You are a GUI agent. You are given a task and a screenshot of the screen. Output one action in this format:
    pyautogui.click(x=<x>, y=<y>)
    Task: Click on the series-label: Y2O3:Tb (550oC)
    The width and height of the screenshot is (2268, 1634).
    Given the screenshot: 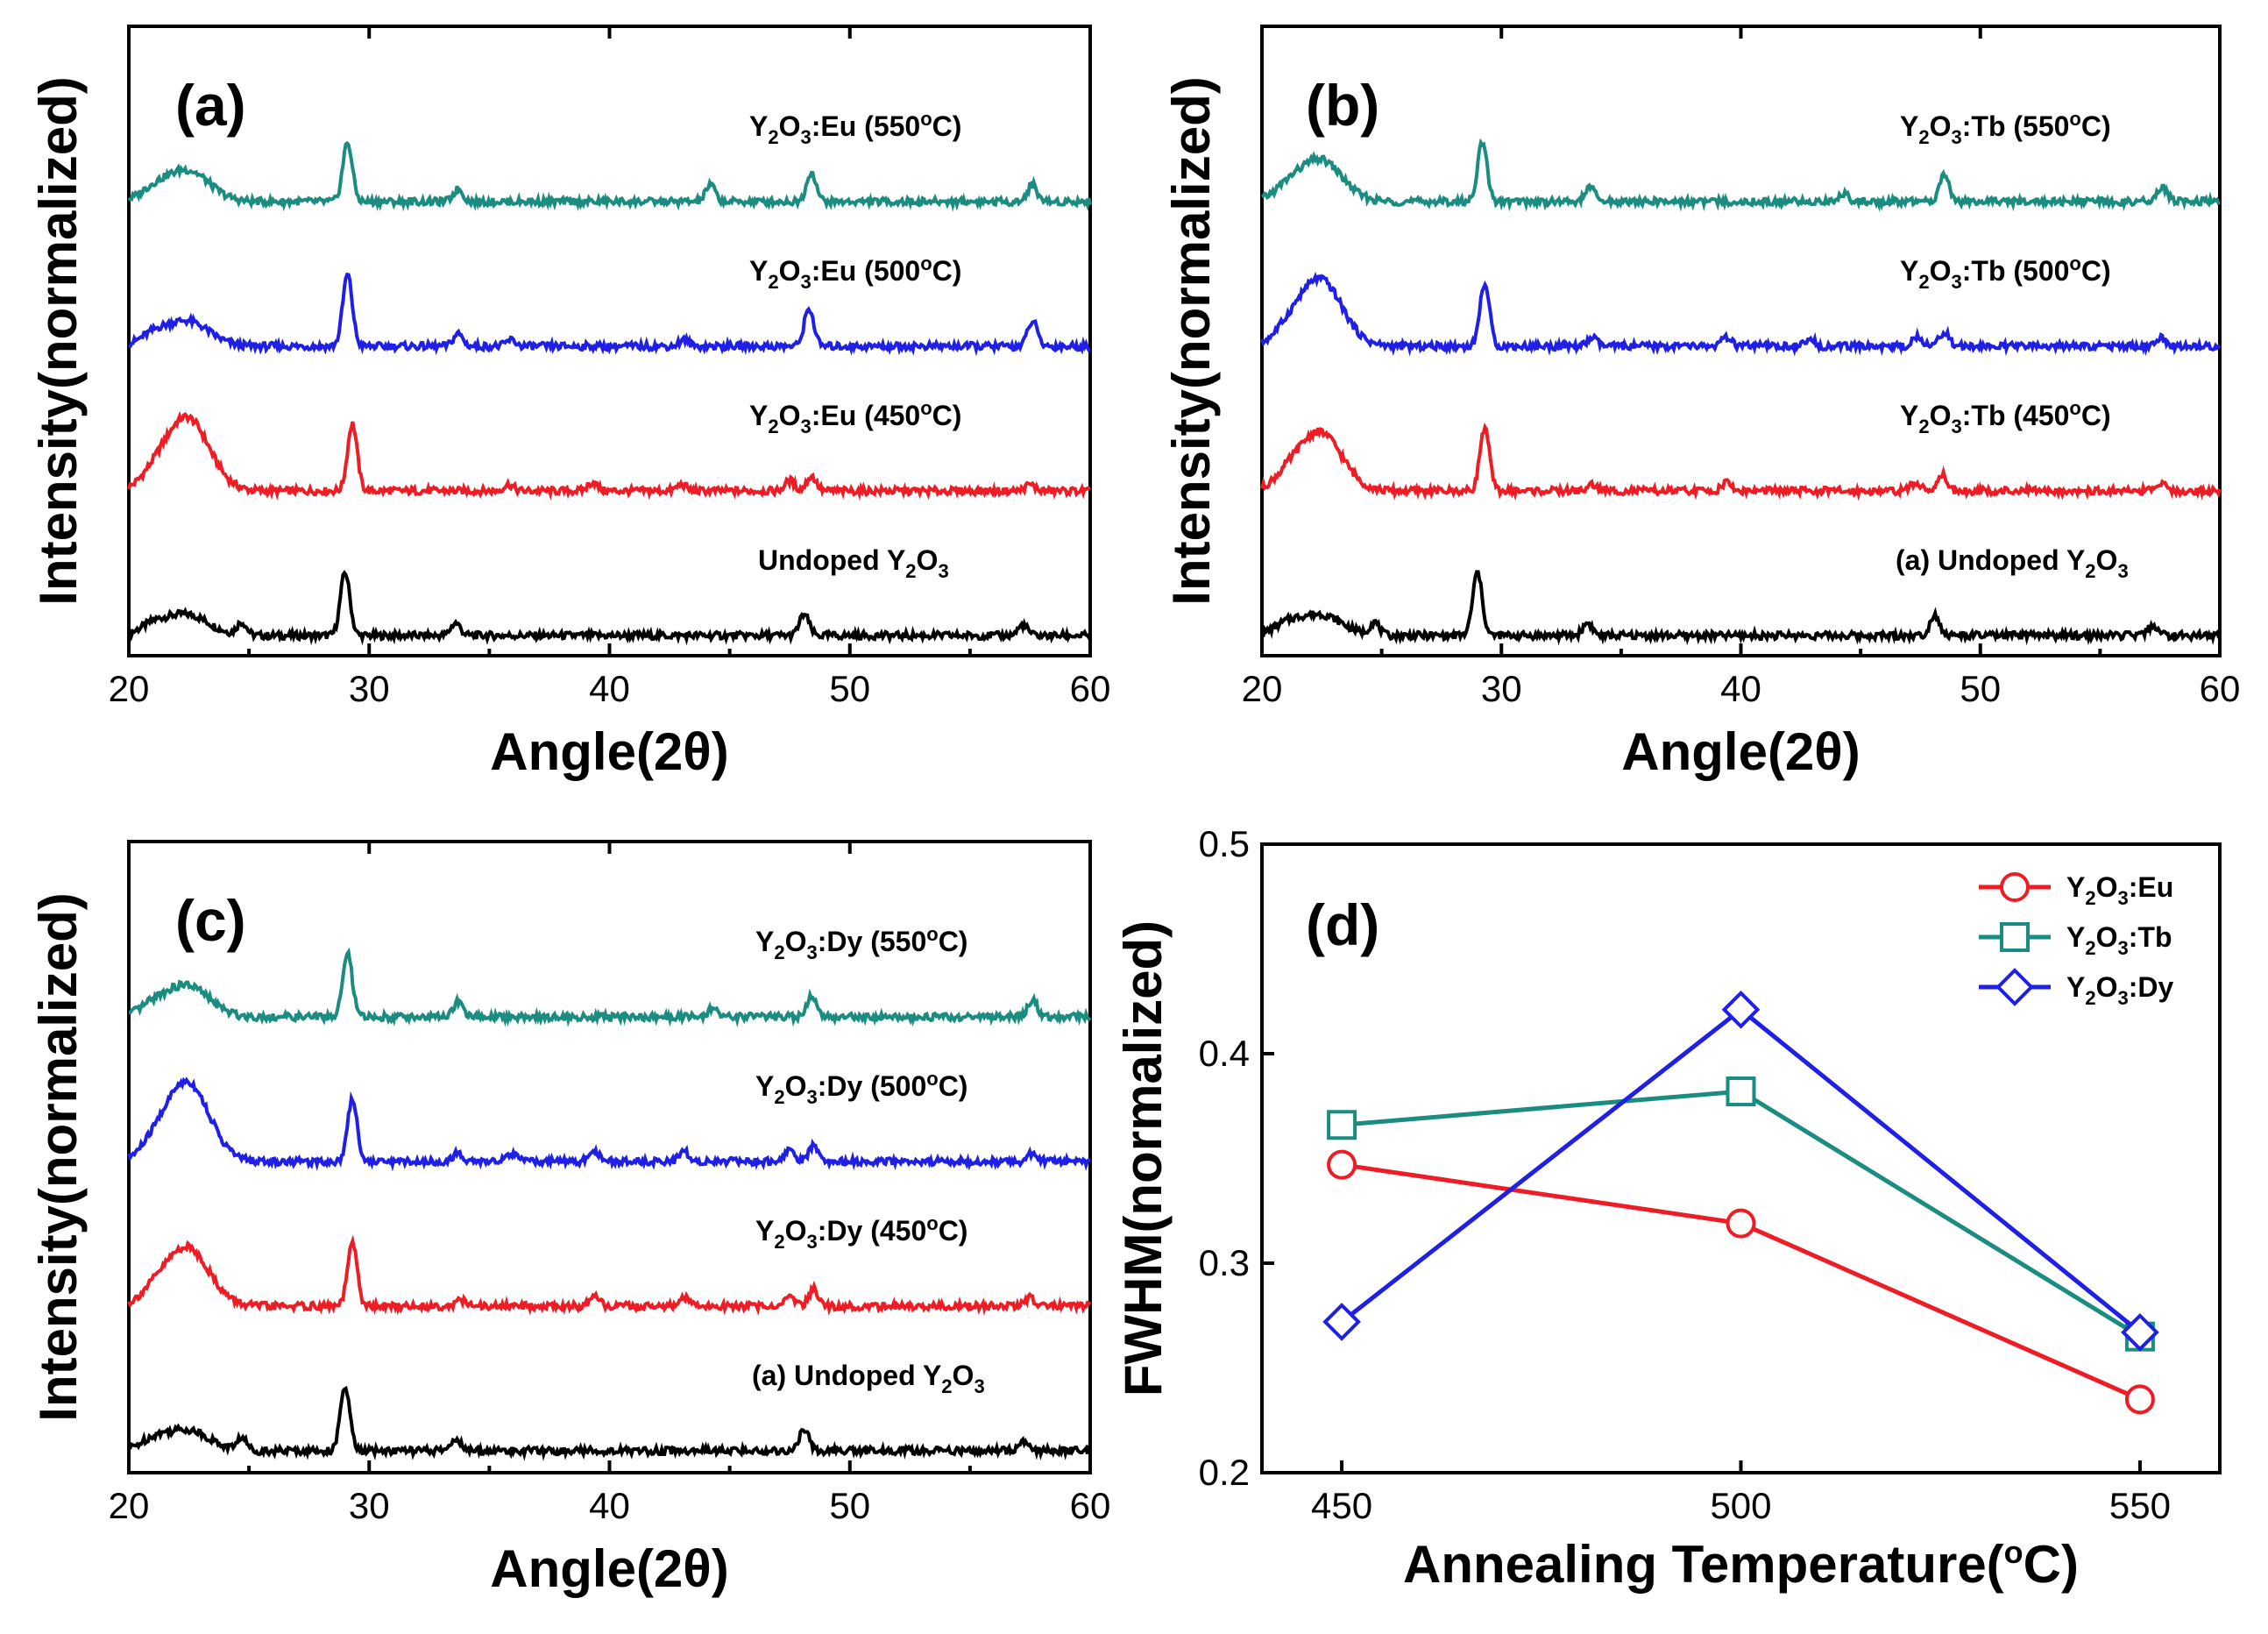 What is the action you would take?
    pyautogui.click(x=2005, y=128)
    